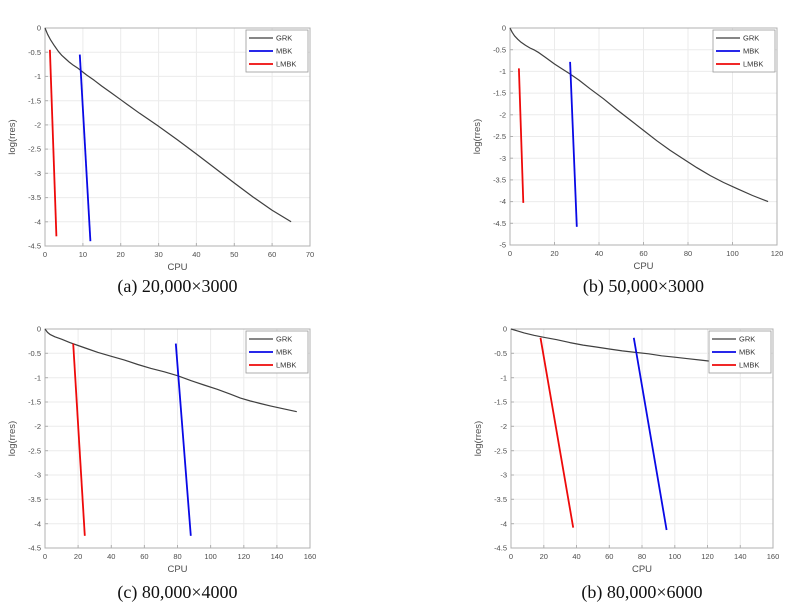 The height and width of the screenshot is (613, 800). Describe the element at coordinates (643, 286) in the screenshot. I see `chart-b-caption: (b) 50,000×3000` at that location.